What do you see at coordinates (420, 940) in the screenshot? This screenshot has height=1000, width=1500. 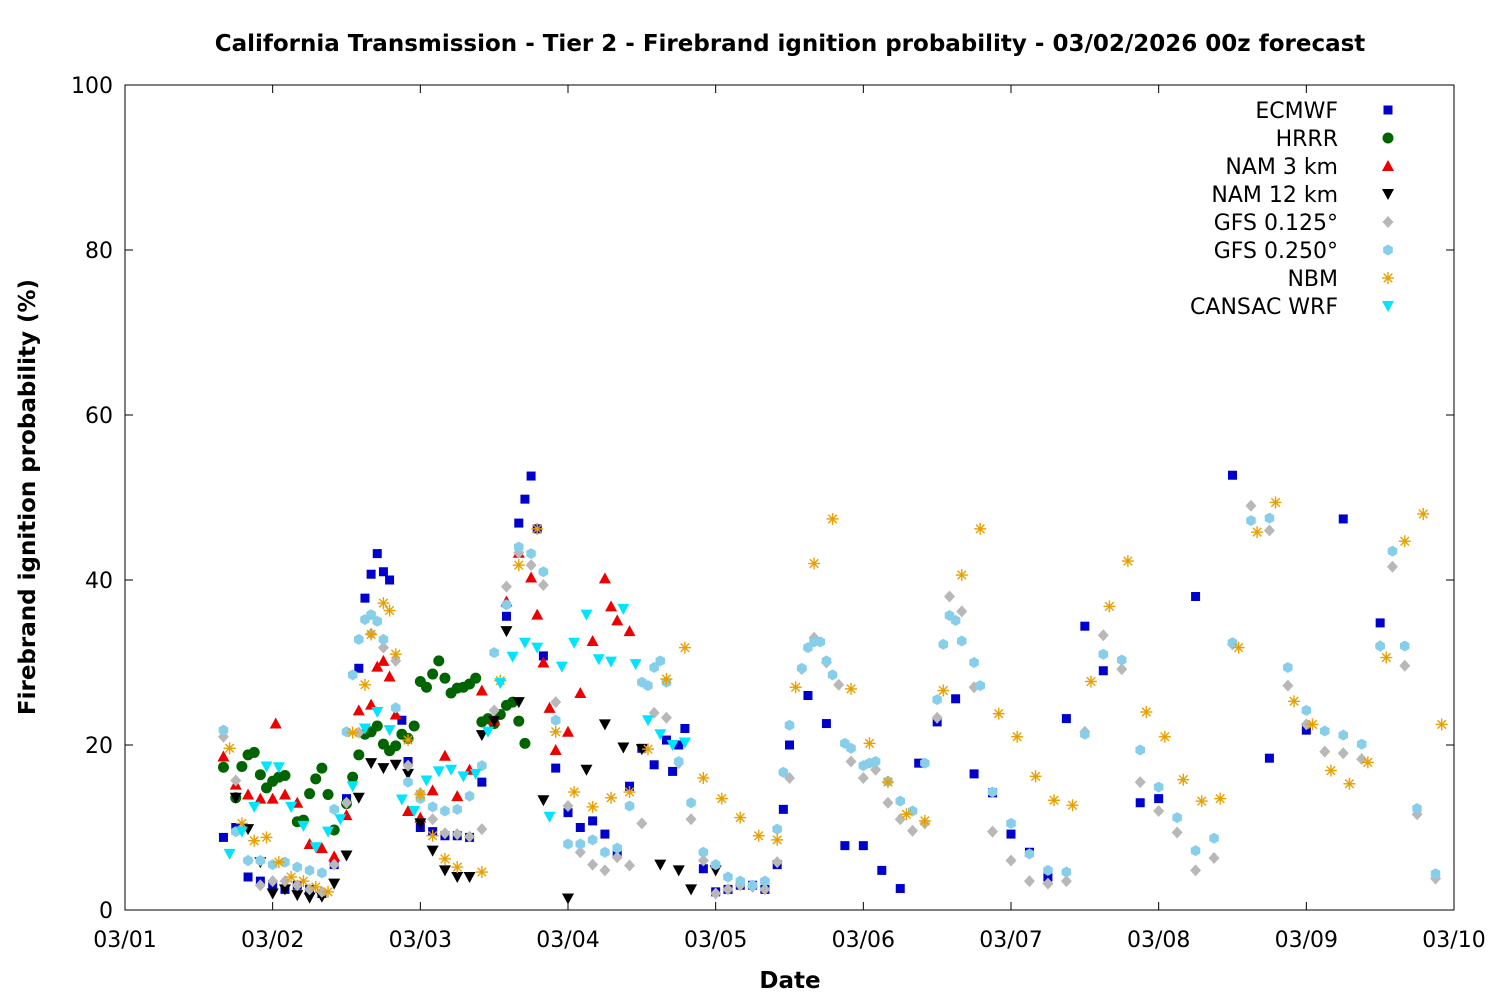 I see `x-tick-label: 03/03` at bounding box center [420, 940].